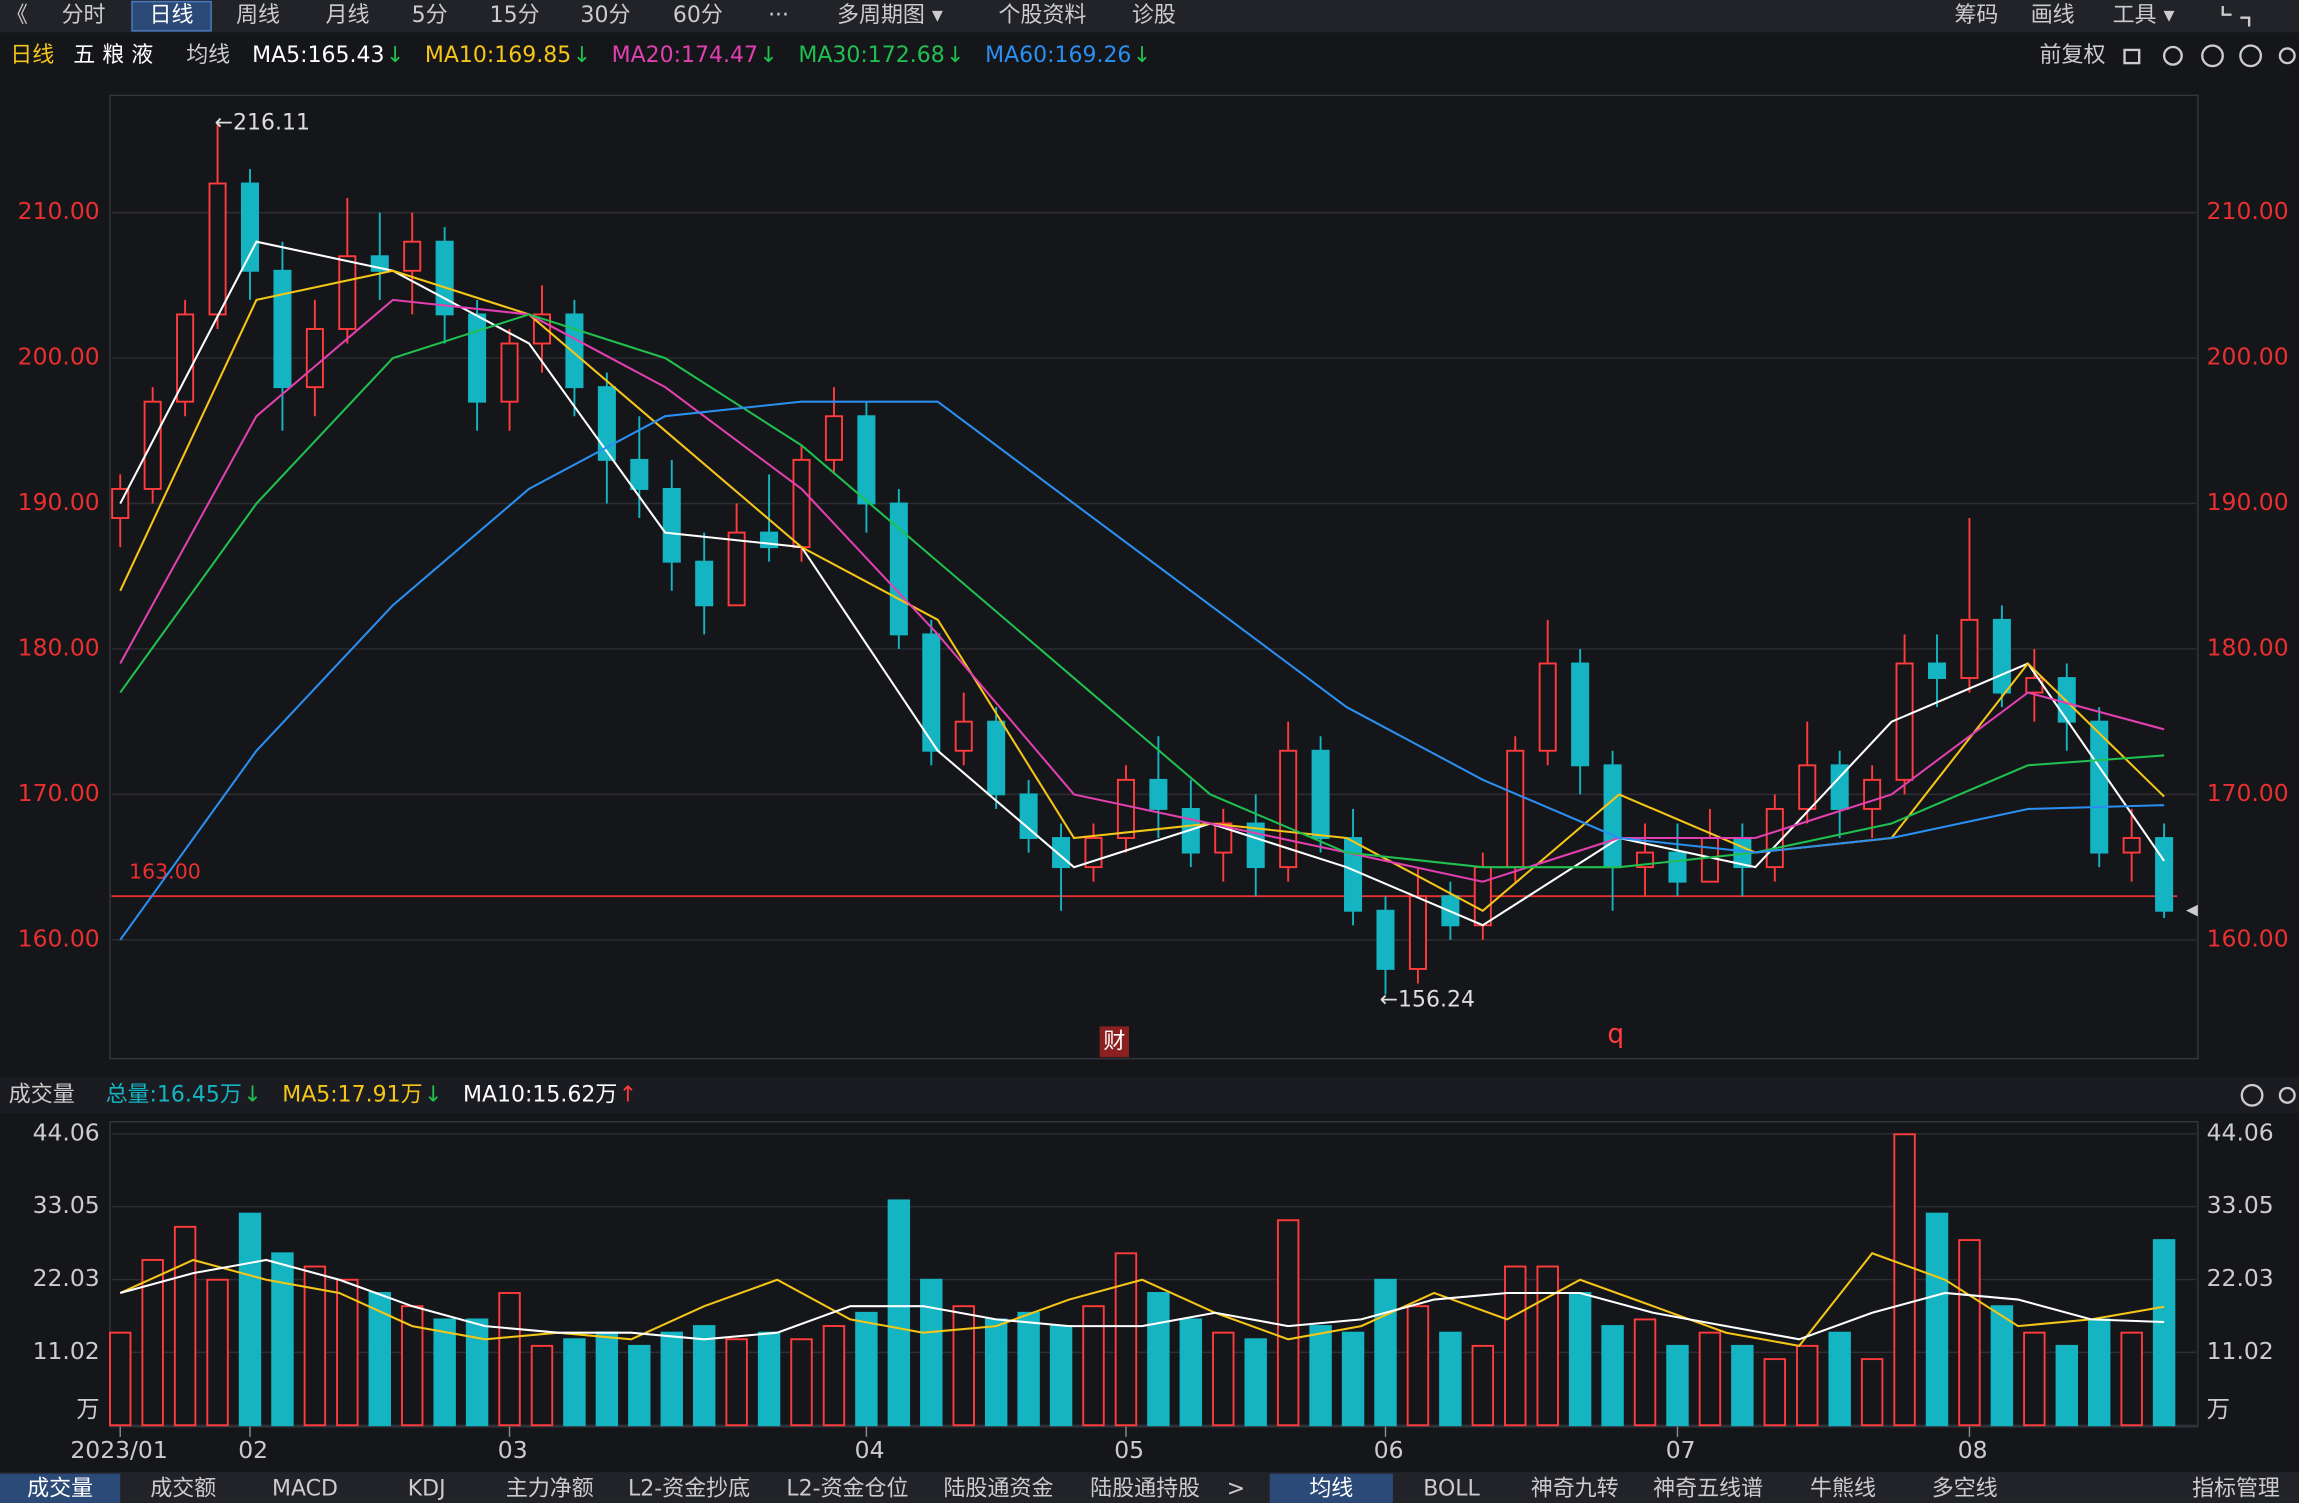  What do you see at coordinates (305, 1489) in the screenshot?
I see `bottom-tab: MACD` at bounding box center [305, 1489].